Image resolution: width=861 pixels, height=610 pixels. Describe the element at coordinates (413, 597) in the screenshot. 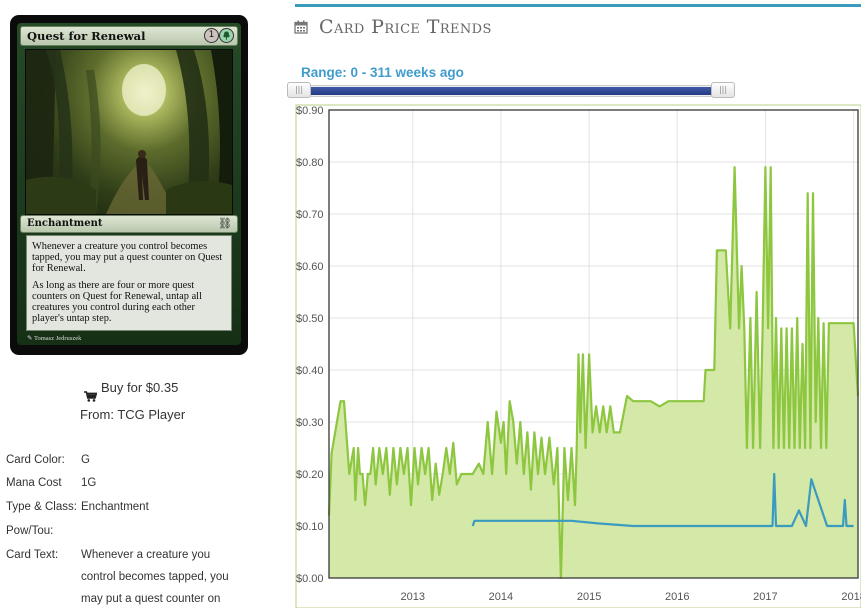

I see `x-tick-label: 2013` at that location.